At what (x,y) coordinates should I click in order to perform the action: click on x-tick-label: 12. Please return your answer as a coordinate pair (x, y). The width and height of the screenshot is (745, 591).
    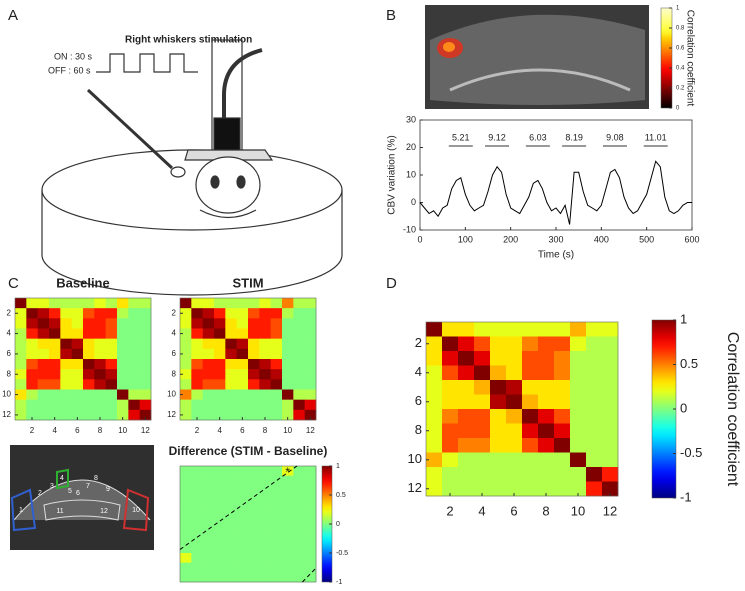
    Looking at the image, I should click on (145, 430).